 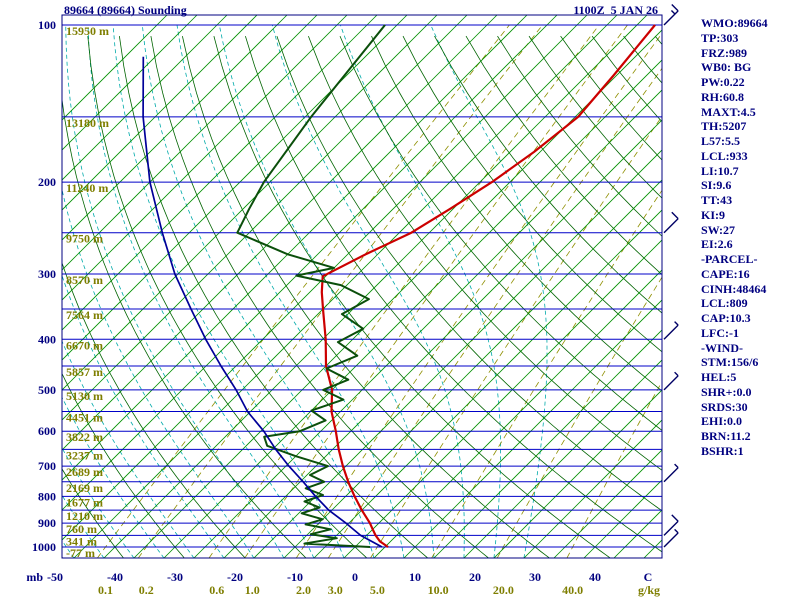 I want to click on pressure-tick-label: 900, so click(x=47, y=523).